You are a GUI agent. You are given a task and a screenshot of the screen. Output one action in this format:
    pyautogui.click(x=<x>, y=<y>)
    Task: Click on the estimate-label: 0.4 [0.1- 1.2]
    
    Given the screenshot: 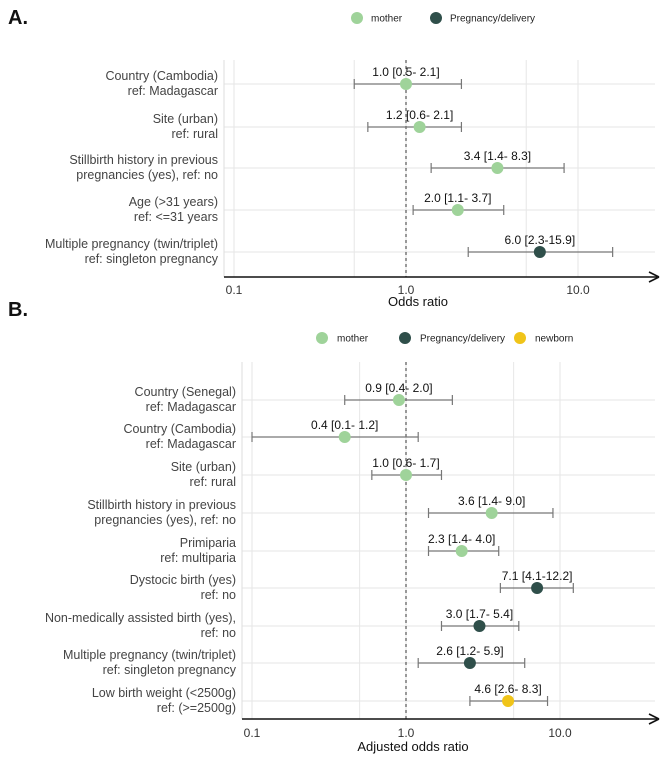 What is the action you would take?
    pyautogui.click(x=344, y=425)
    